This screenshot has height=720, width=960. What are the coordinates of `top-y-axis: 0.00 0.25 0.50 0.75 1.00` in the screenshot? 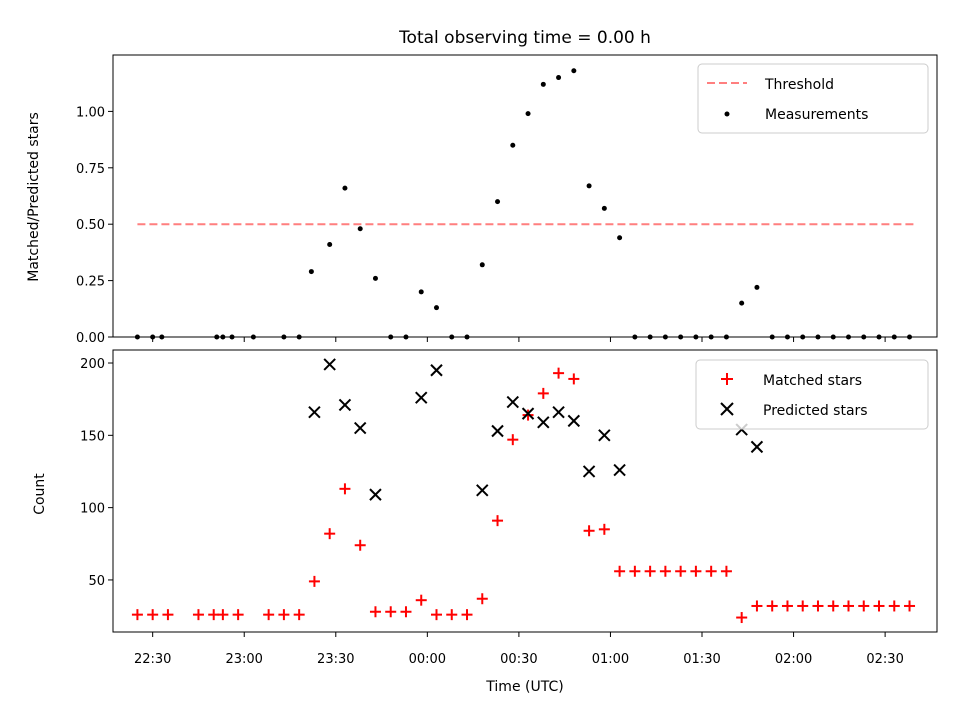 It's located at (94, 225).